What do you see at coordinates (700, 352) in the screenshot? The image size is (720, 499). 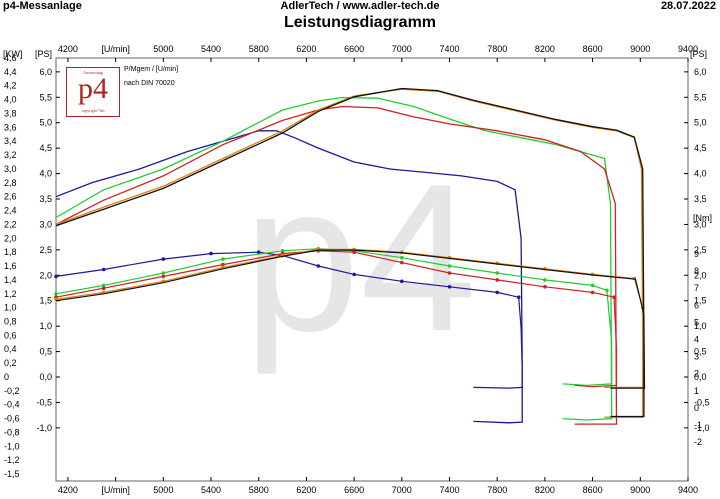 I see `ps-right-tick-label: 0,5` at bounding box center [700, 352].